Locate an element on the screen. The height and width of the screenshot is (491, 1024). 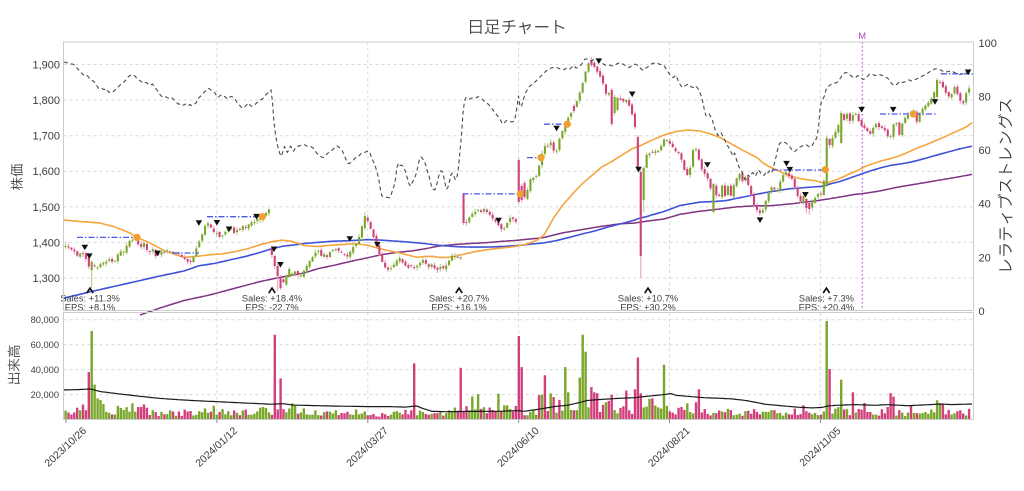
svg-text: M is located at coordinates (863, 36).